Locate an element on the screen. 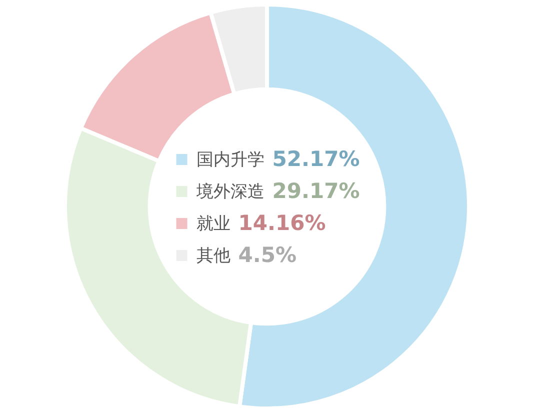  legend-label: 其他 is located at coordinates (213, 255).